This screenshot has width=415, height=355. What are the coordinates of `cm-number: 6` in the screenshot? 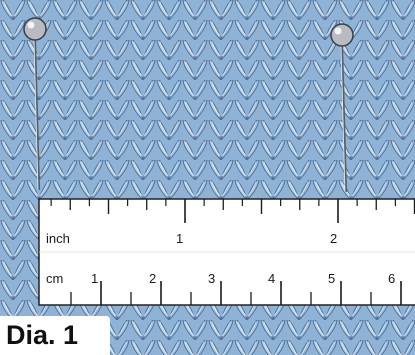 It's located at (391, 278).